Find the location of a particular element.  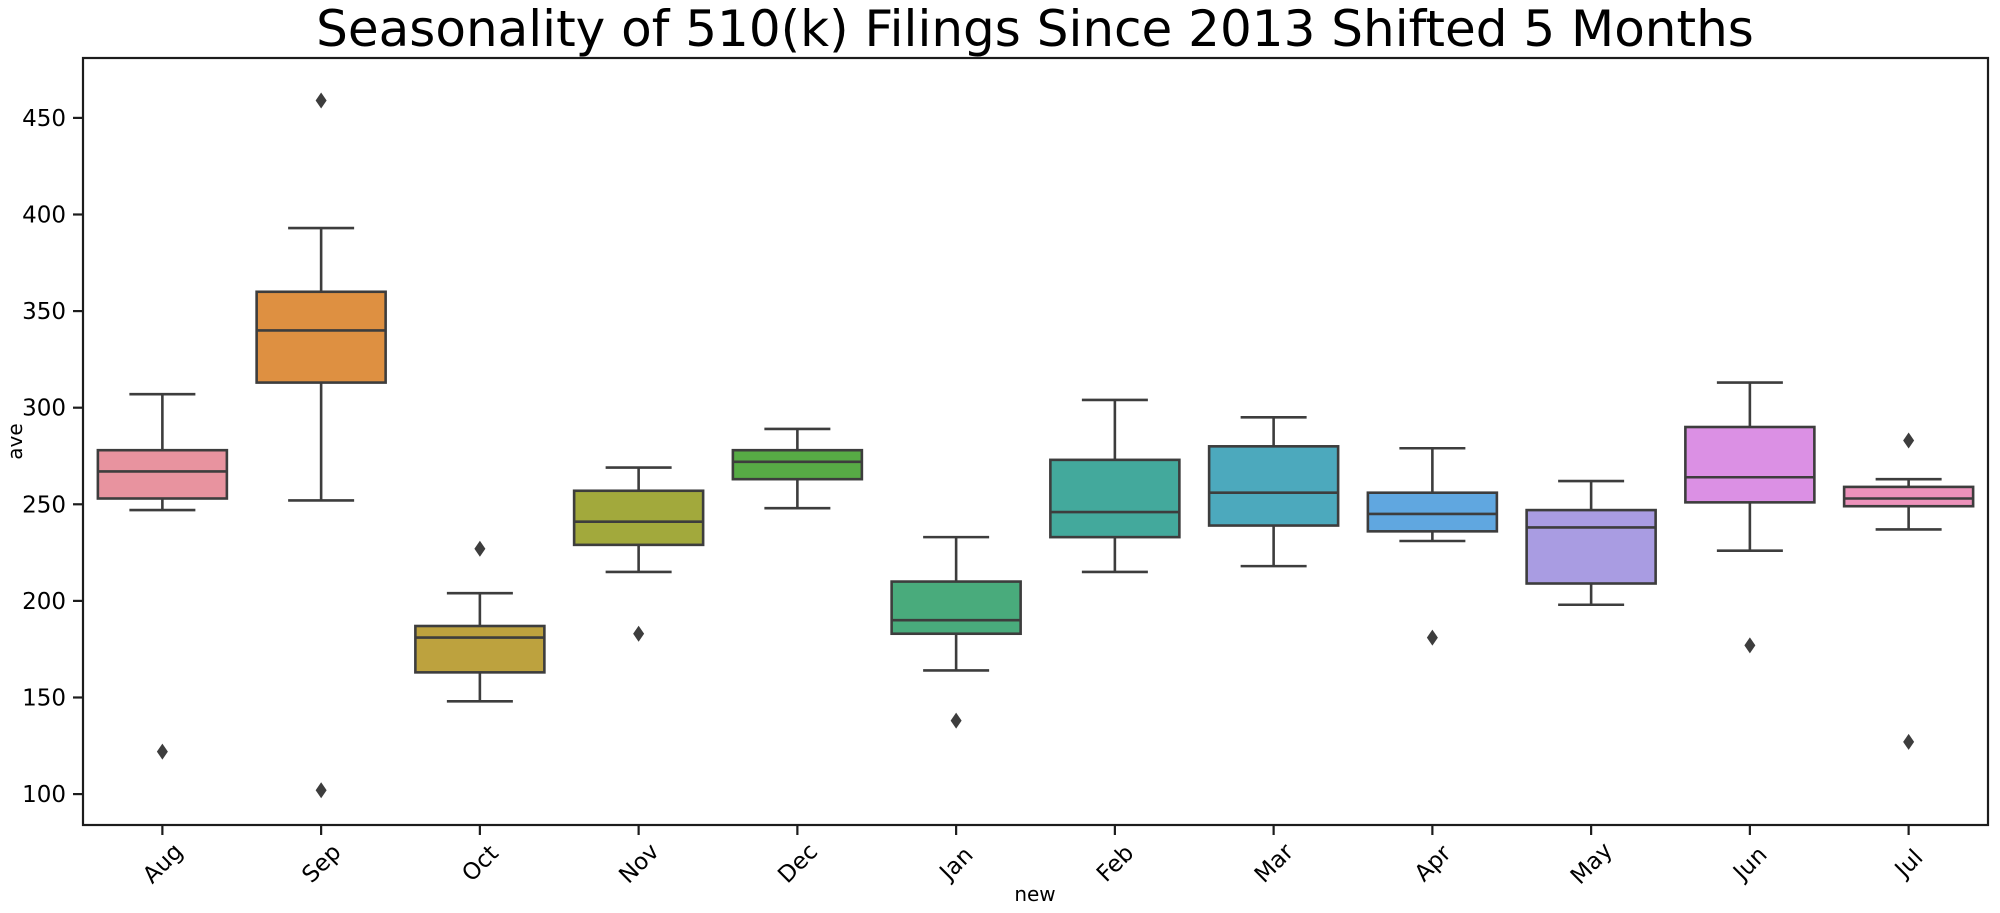

x-tick-label-jun: Jun is located at coordinates (1749, 864).